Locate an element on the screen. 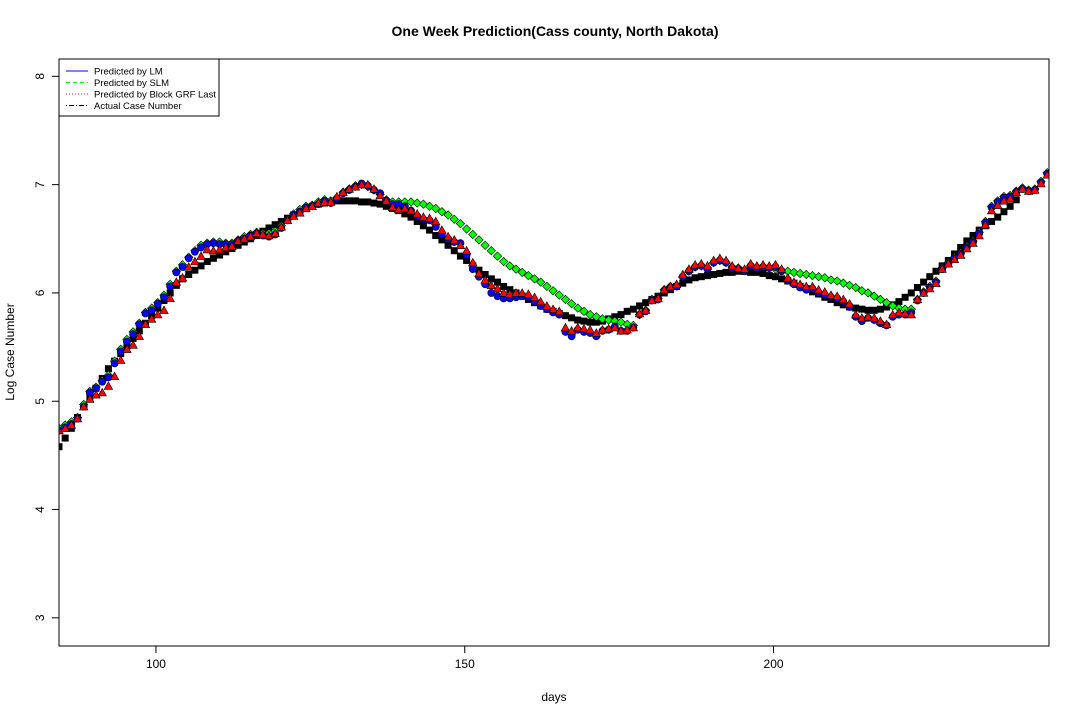 The height and width of the screenshot is (720, 1080). x-tick-label: 150 is located at coordinates (465, 664).